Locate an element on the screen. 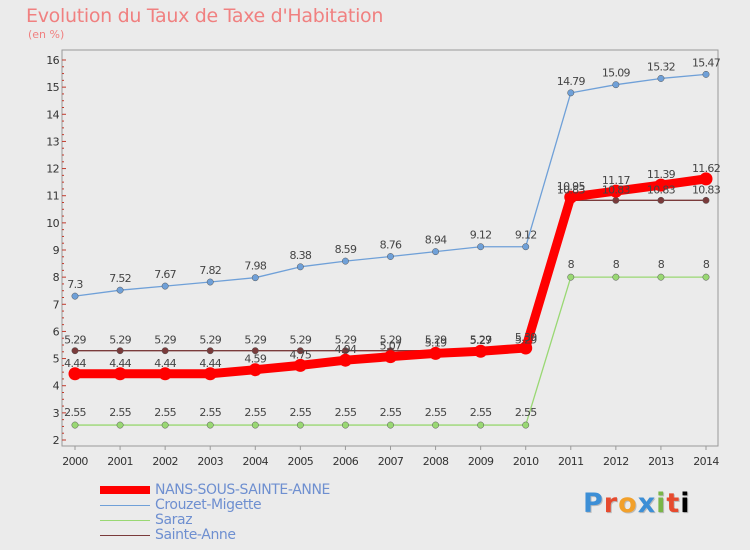 The image size is (750, 550). y-tick-label: 16 is located at coordinates (52, 60).